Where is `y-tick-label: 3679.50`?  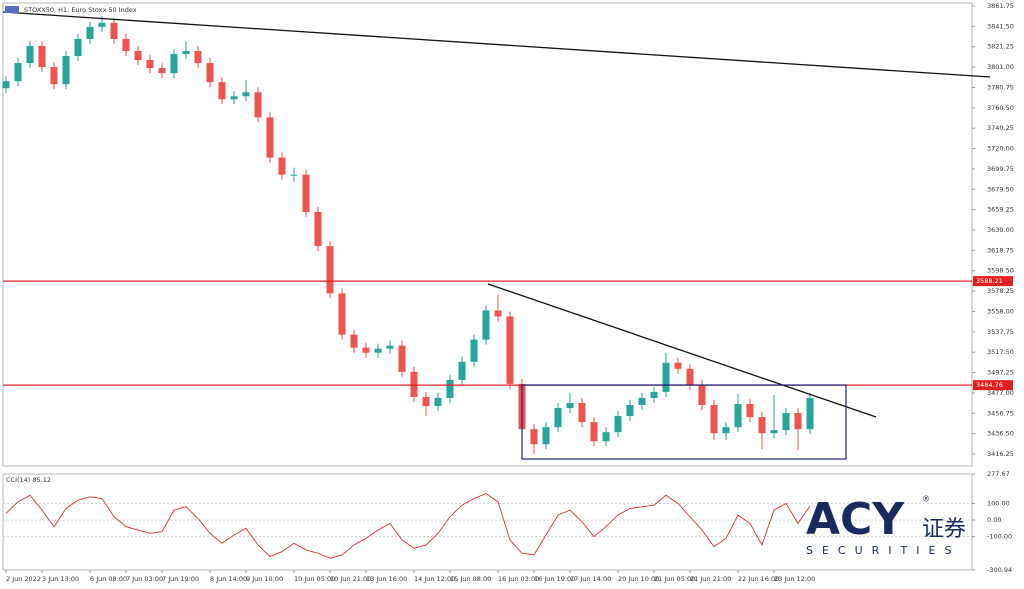 y-tick-label: 3679.50 is located at coordinates (1000, 189).